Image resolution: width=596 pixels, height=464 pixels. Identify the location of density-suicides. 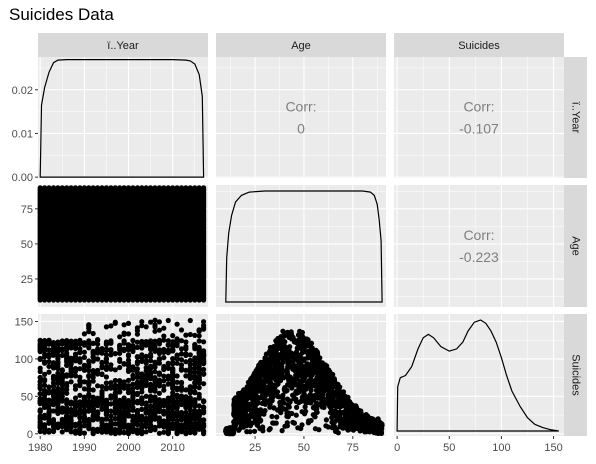
(477, 375).